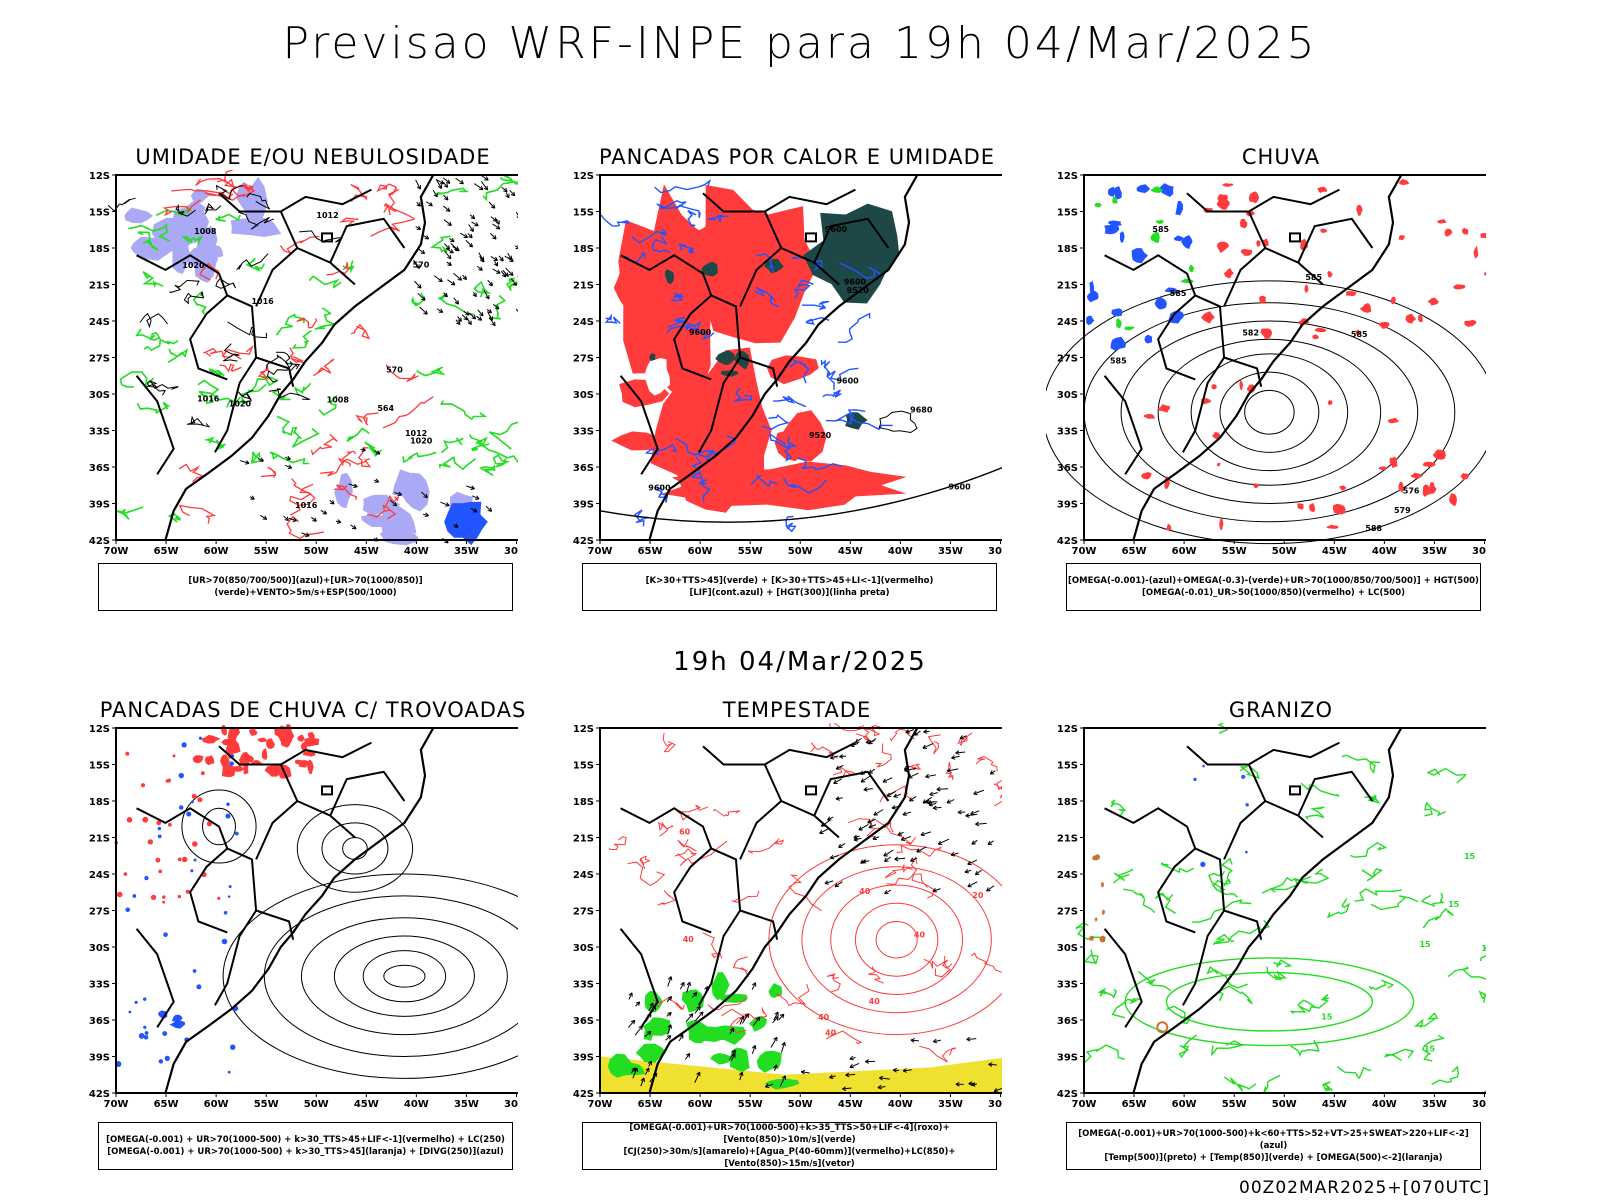 The width and height of the screenshot is (1600, 1200). What do you see at coordinates (366, 1104) in the screenshot?
I see `lon-tick-label: 45W` at bounding box center [366, 1104].